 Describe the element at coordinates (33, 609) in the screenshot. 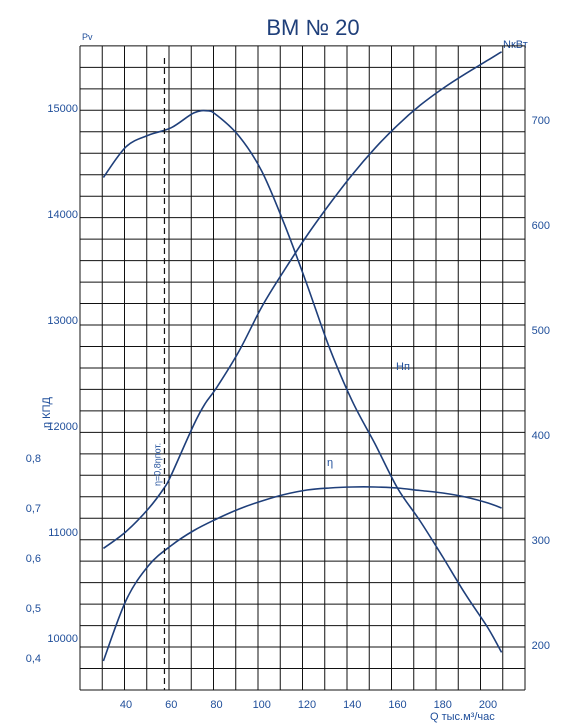

I see `y-eff-tick-label: 0,5` at that location.